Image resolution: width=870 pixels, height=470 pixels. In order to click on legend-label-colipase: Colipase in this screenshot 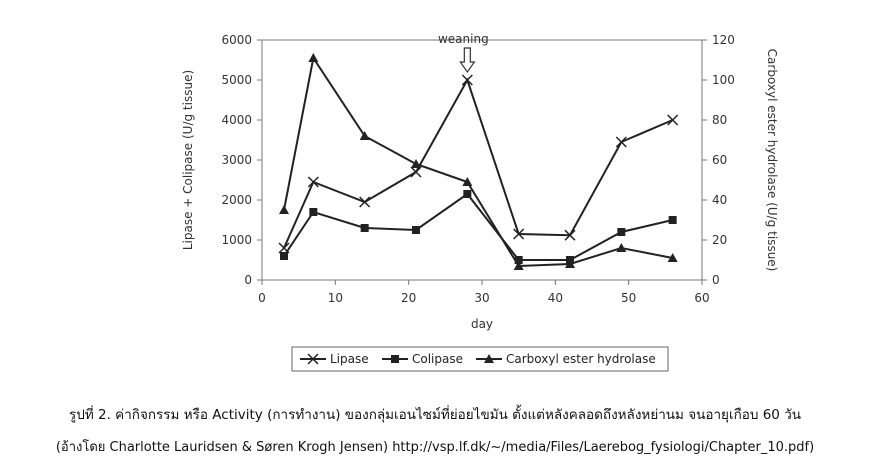, I will do `click(437, 359)`.